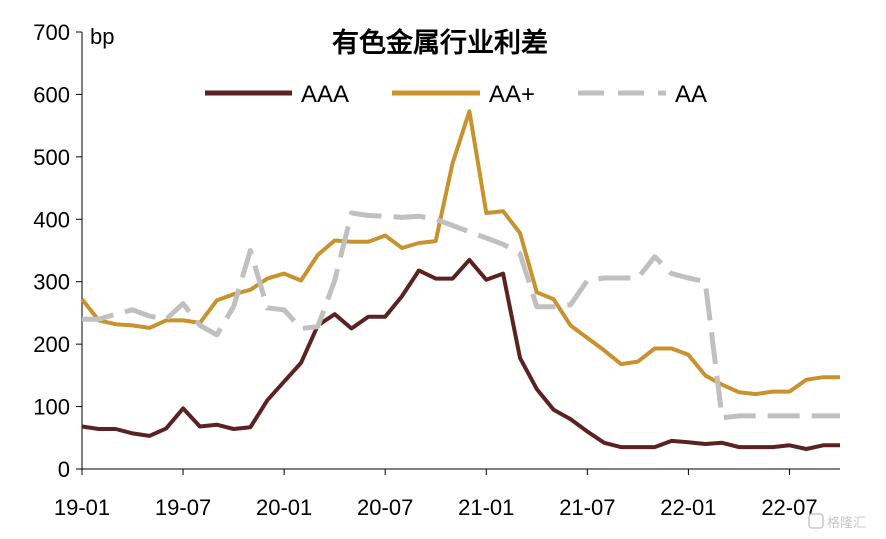 The width and height of the screenshot is (886, 539). Describe the element at coordinates (64, 469) in the screenshot. I see `y-tick-label: 0` at that location.